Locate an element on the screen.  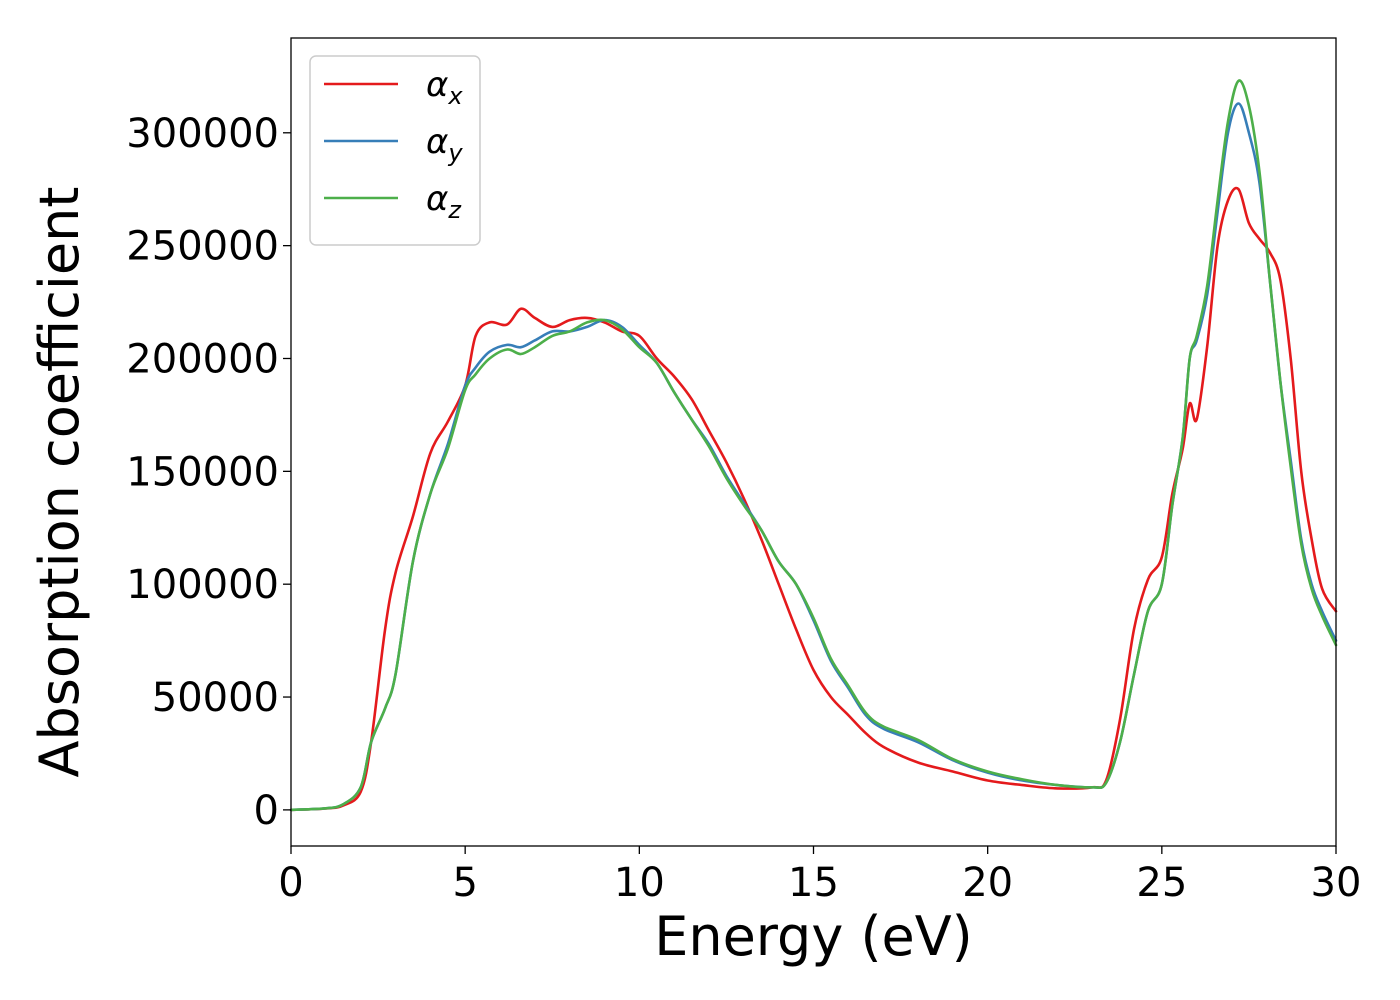
y-tick-label: 250000 is located at coordinates (202, 247).